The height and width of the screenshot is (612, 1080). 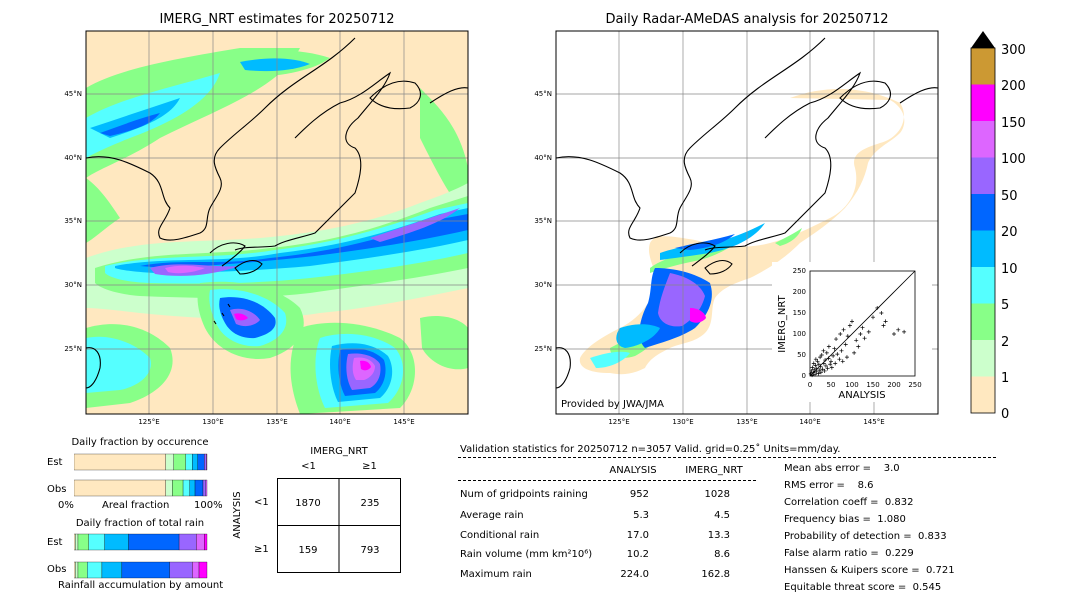 What do you see at coordinates (829, 485) in the screenshot?
I see `score-line: RMS error = 8.6` at bounding box center [829, 485].